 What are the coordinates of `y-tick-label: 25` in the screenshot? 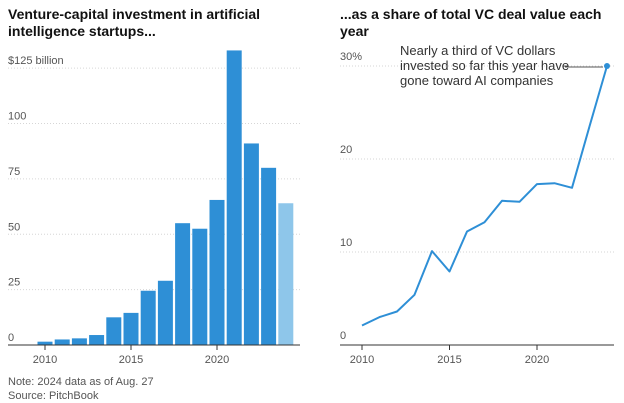 It's located at (14, 283).